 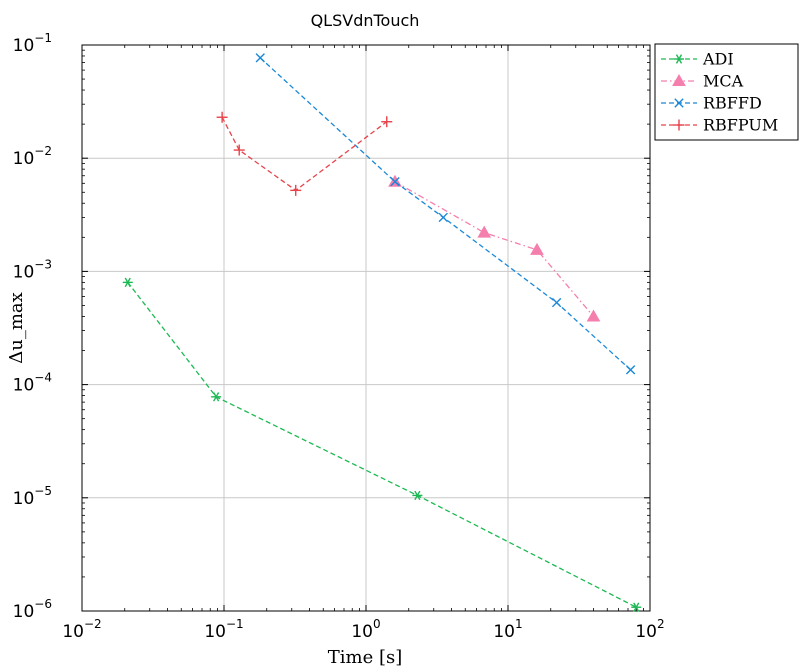 What do you see at coordinates (679, 79) in the screenshot?
I see `legend-marker-mca` at bounding box center [679, 79].